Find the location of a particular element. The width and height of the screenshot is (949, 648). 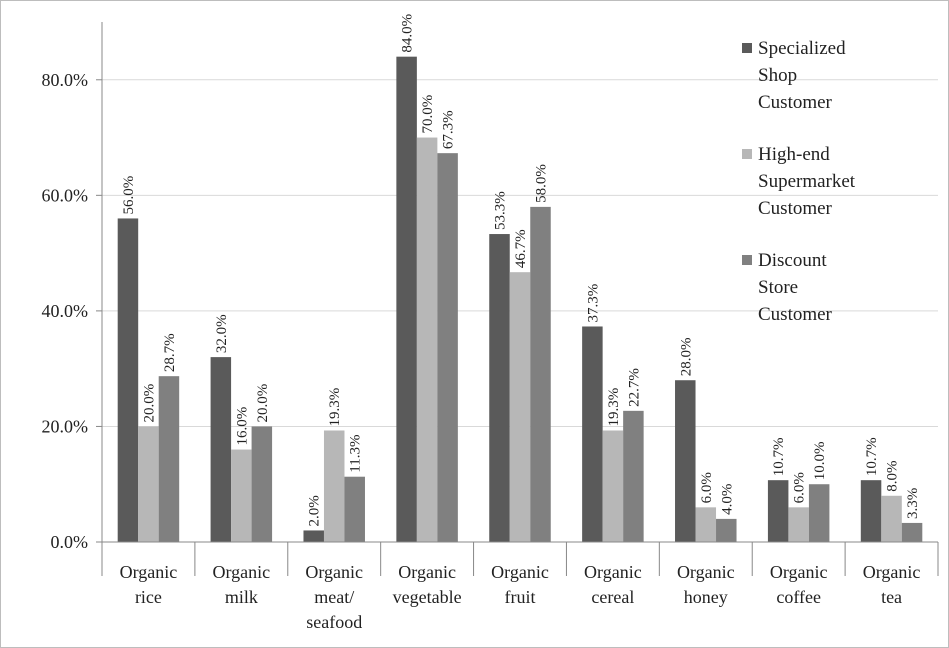

data-label: 58.0% is located at coordinates (542, 183).